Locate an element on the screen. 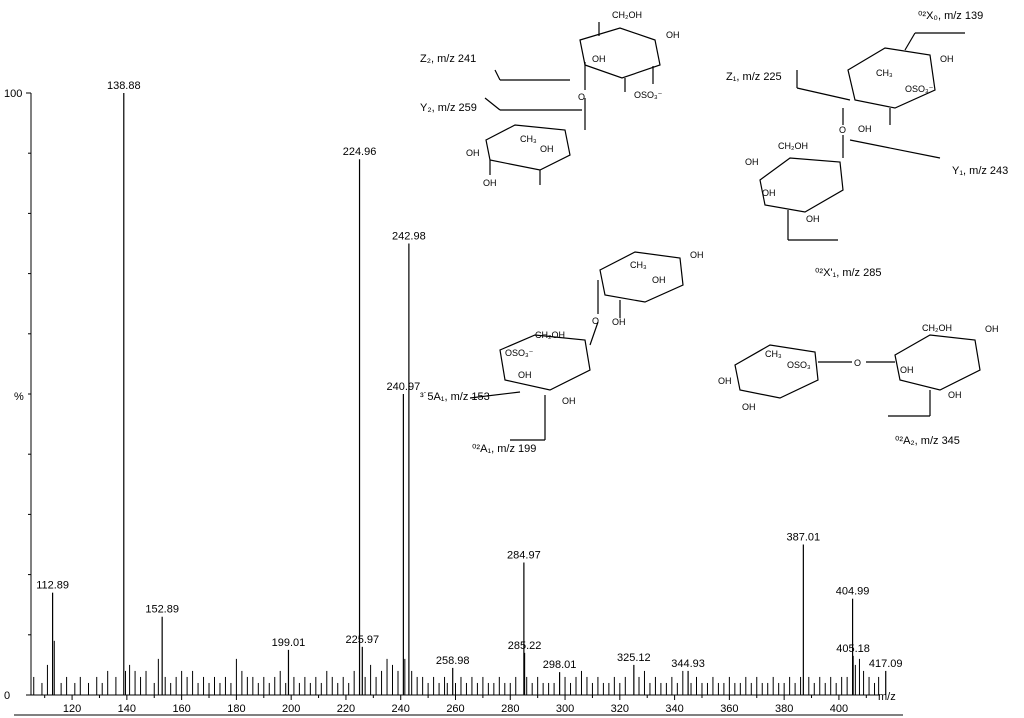  peak-label: 404.99 is located at coordinates (853, 592).